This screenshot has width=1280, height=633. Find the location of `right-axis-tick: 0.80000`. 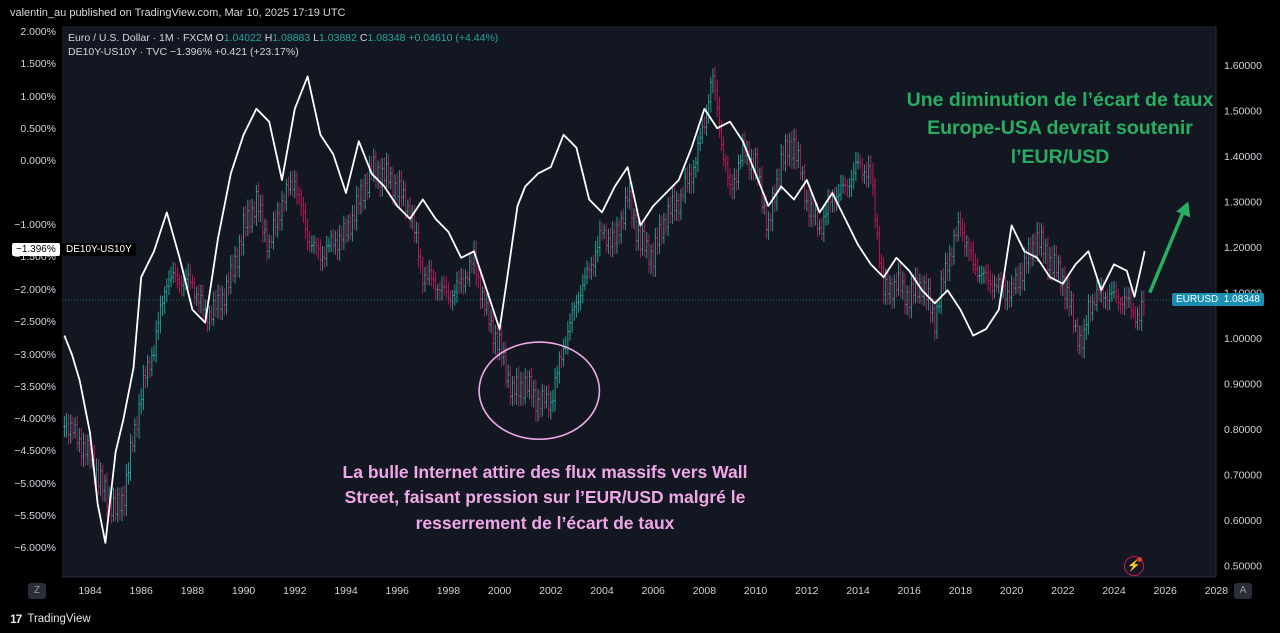

right-axis-tick: 0.80000 is located at coordinates (1243, 430).